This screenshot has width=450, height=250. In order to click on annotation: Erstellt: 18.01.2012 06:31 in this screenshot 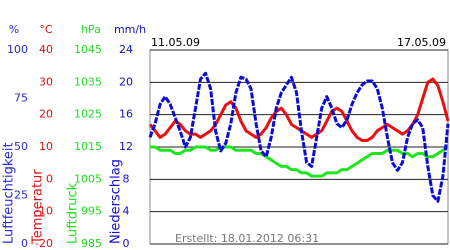, I will do `click(247, 238)`.